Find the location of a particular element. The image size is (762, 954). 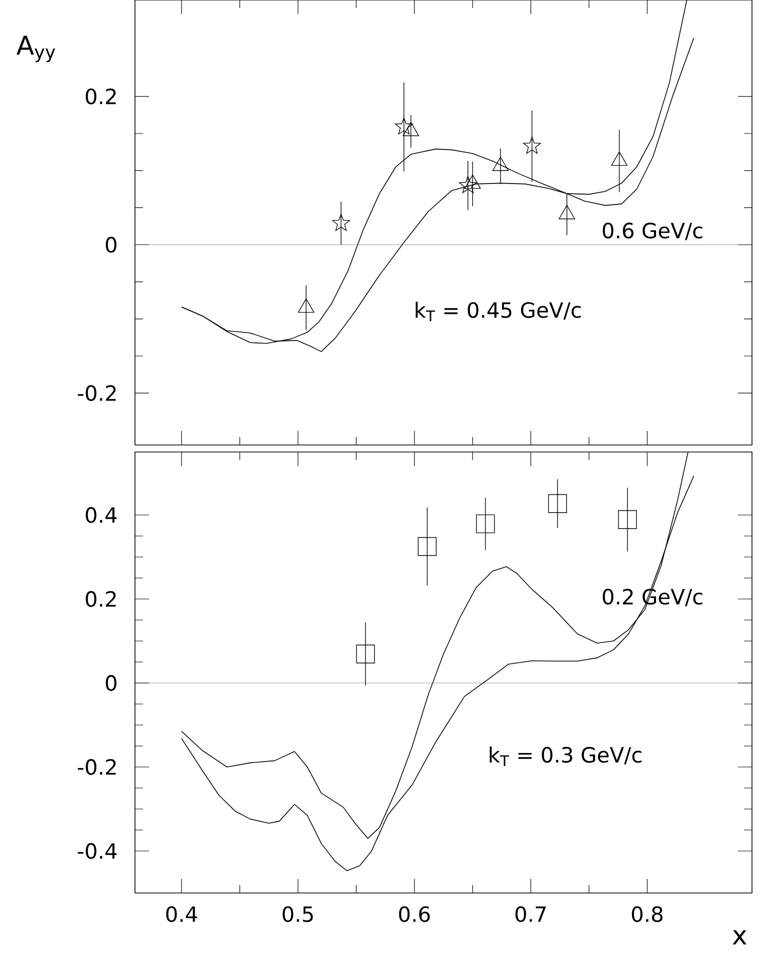

annotation: k$_{T}$ = 0.45 GeV/c is located at coordinates (498, 312).